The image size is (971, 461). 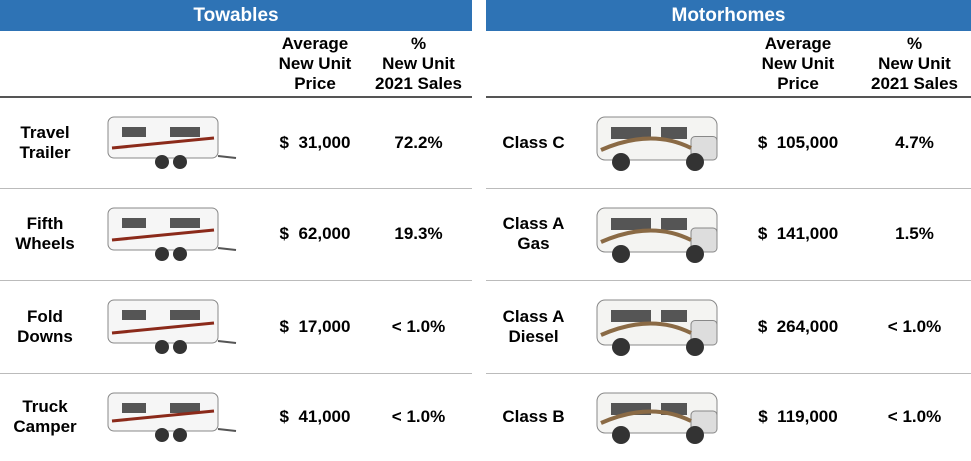 What do you see at coordinates (315, 326) in the screenshot?
I see `price: $ 17,000` at bounding box center [315, 326].